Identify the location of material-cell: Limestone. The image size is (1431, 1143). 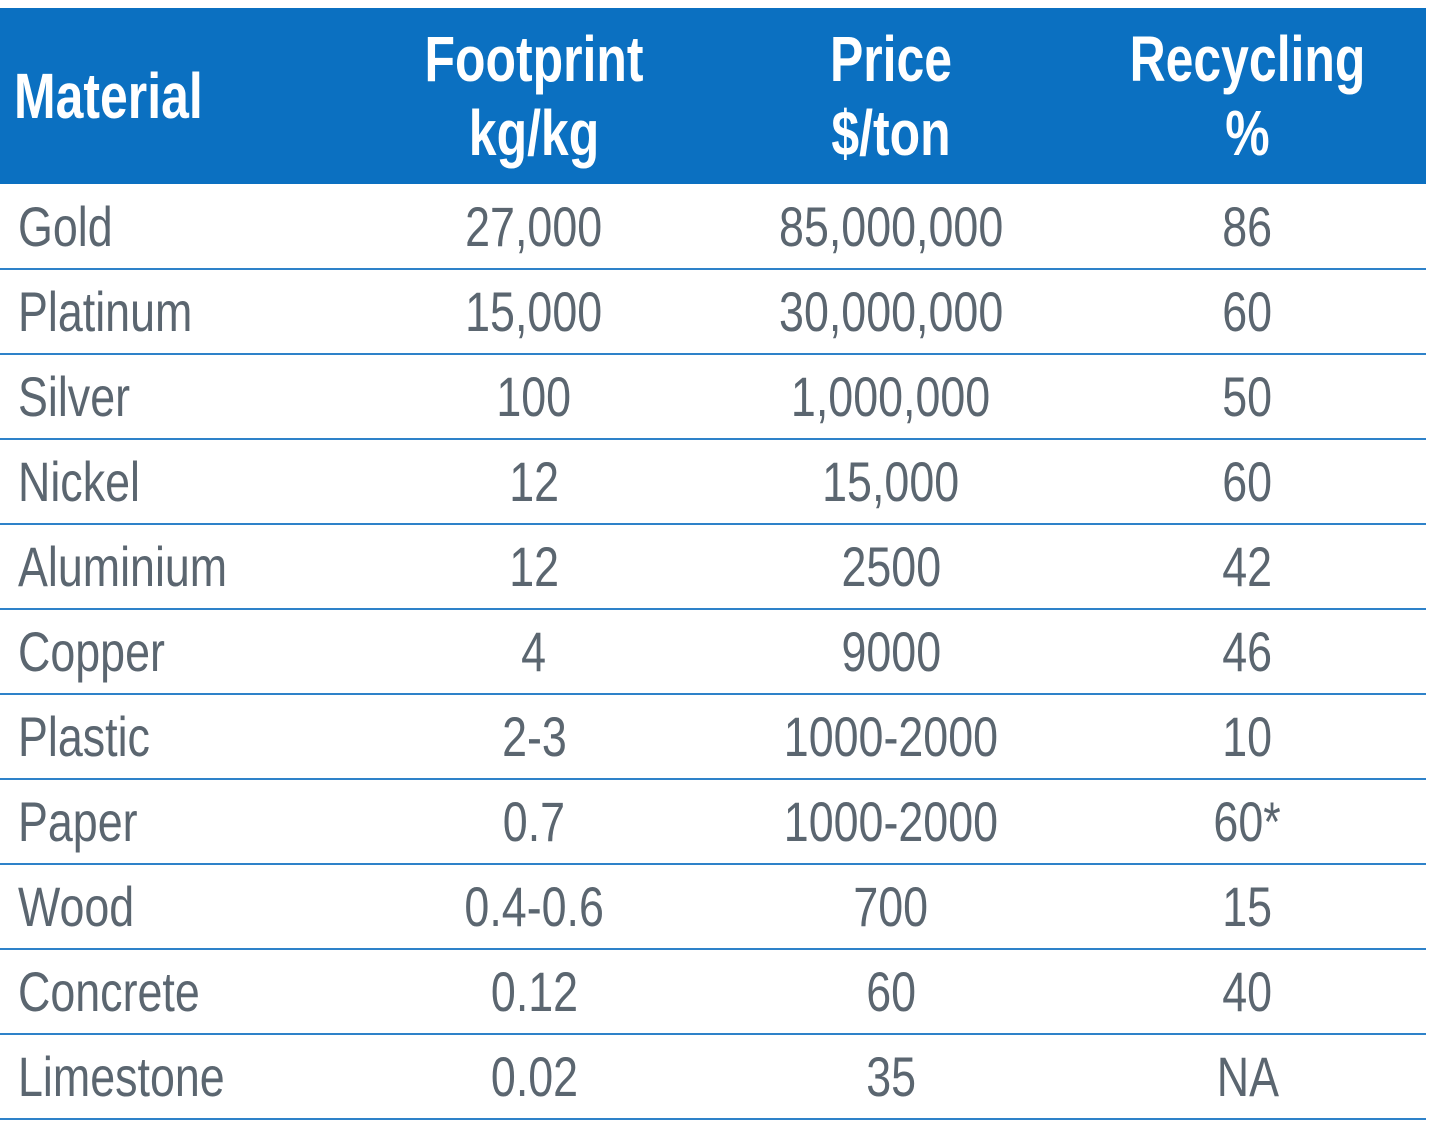
(177, 1076).